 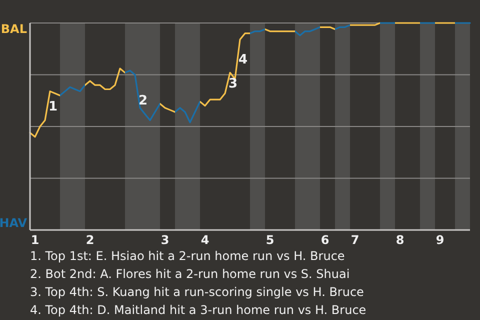 I want to click on x-tick-label: 4, so click(x=205, y=240).